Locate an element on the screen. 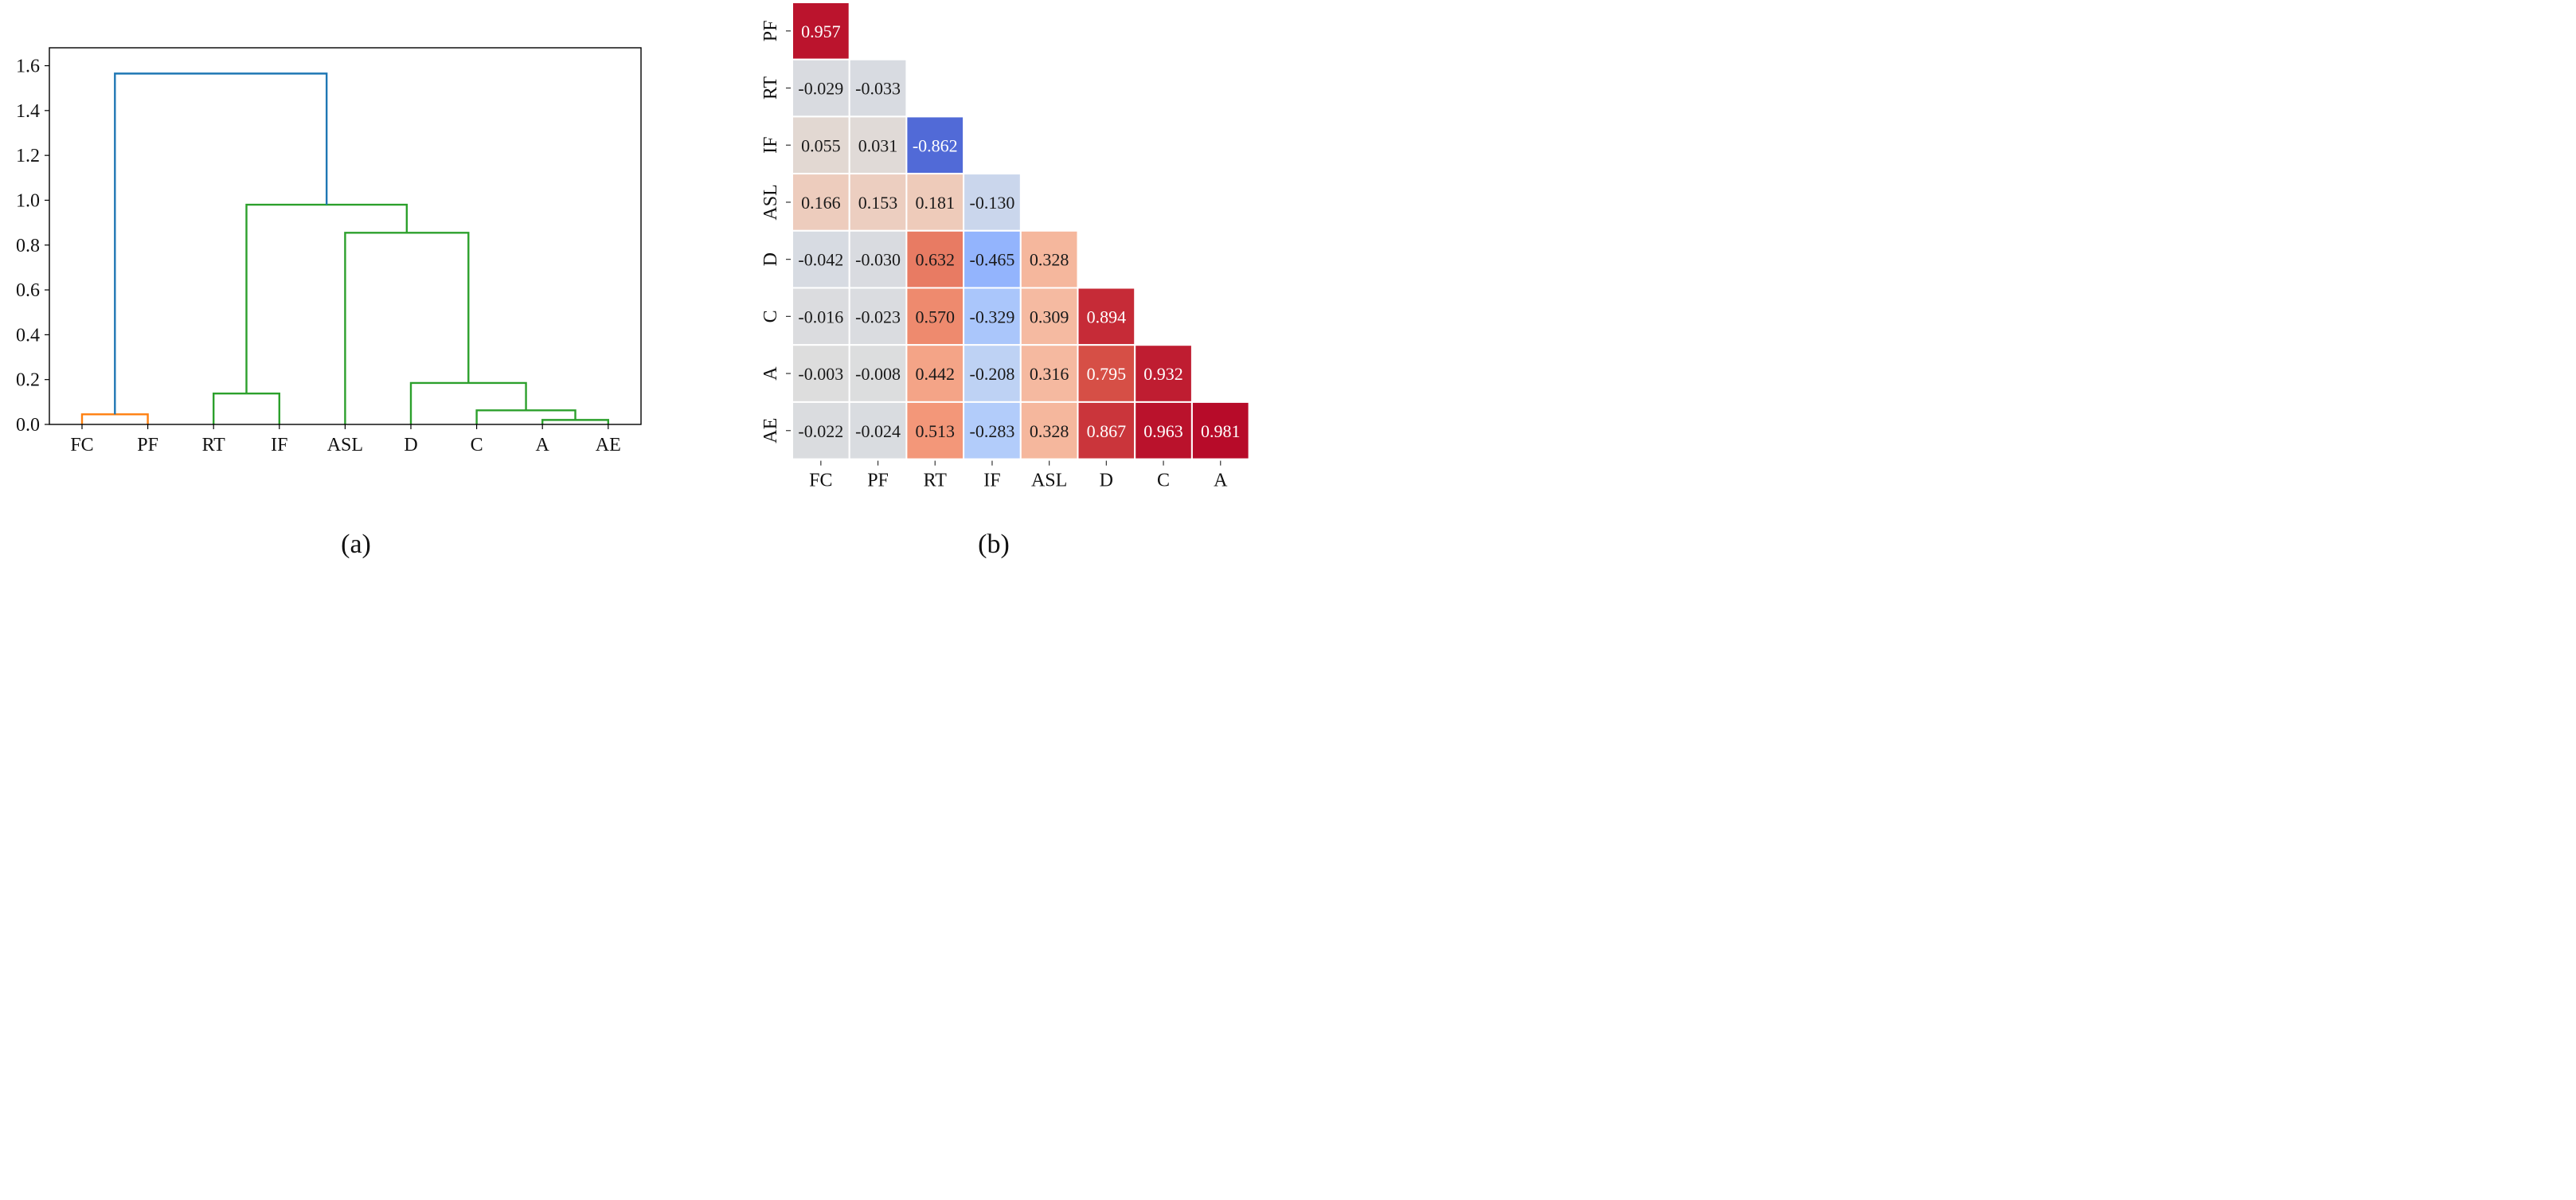 The height and width of the screenshot is (1200, 2576). heatmap-cell-value: 0.632 is located at coordinates (936, 260).